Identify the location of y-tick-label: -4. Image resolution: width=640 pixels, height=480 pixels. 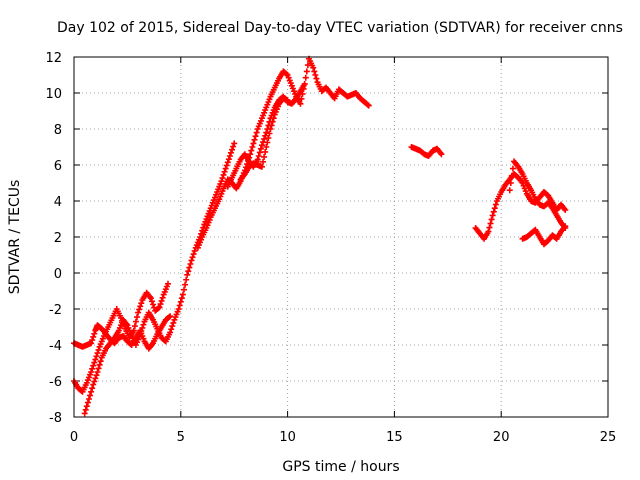
(55, 346).